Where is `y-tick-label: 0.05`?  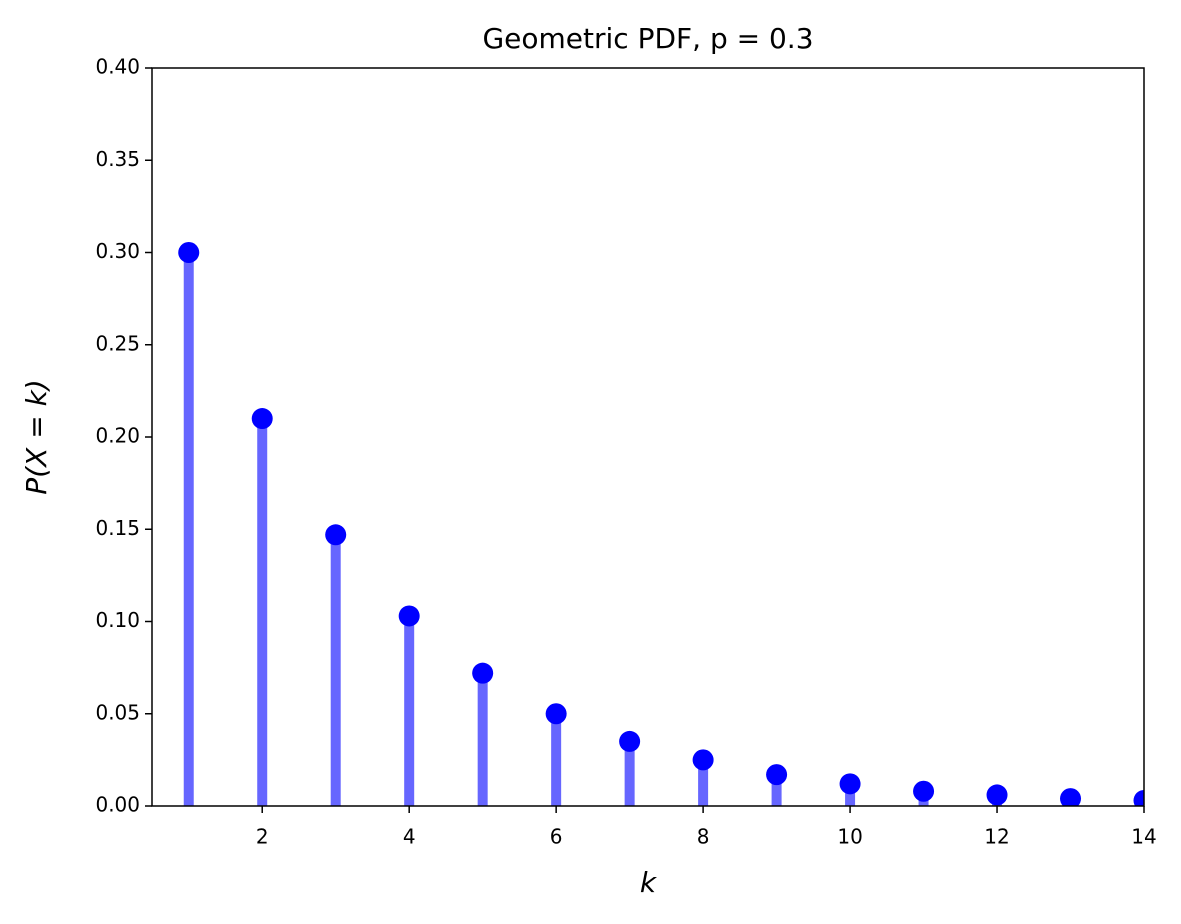 y-tick-label: 0.05 is located at coordinates (117, 712).